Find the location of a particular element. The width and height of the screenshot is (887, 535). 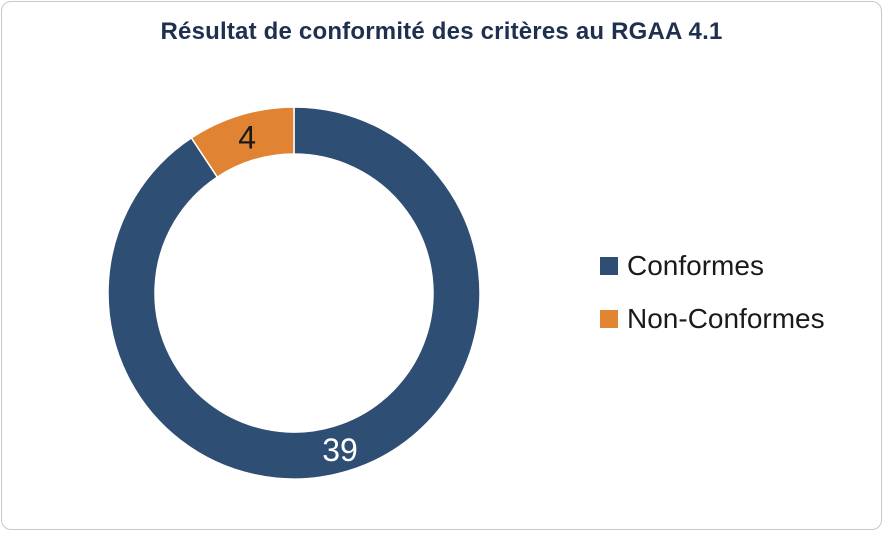

legend: Conformes Non-Conformes is located at coordinates (712, 301).